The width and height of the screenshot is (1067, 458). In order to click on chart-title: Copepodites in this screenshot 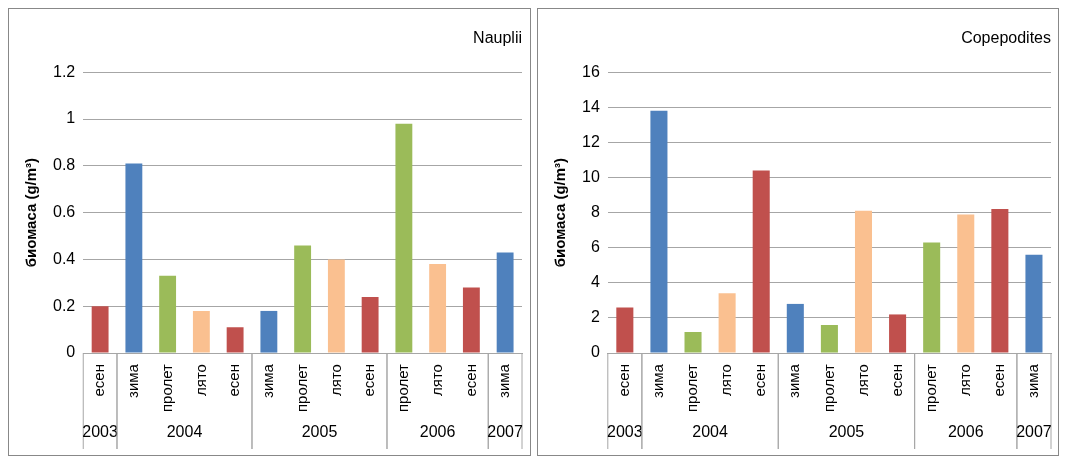, I will do `click(1005, 38)`.